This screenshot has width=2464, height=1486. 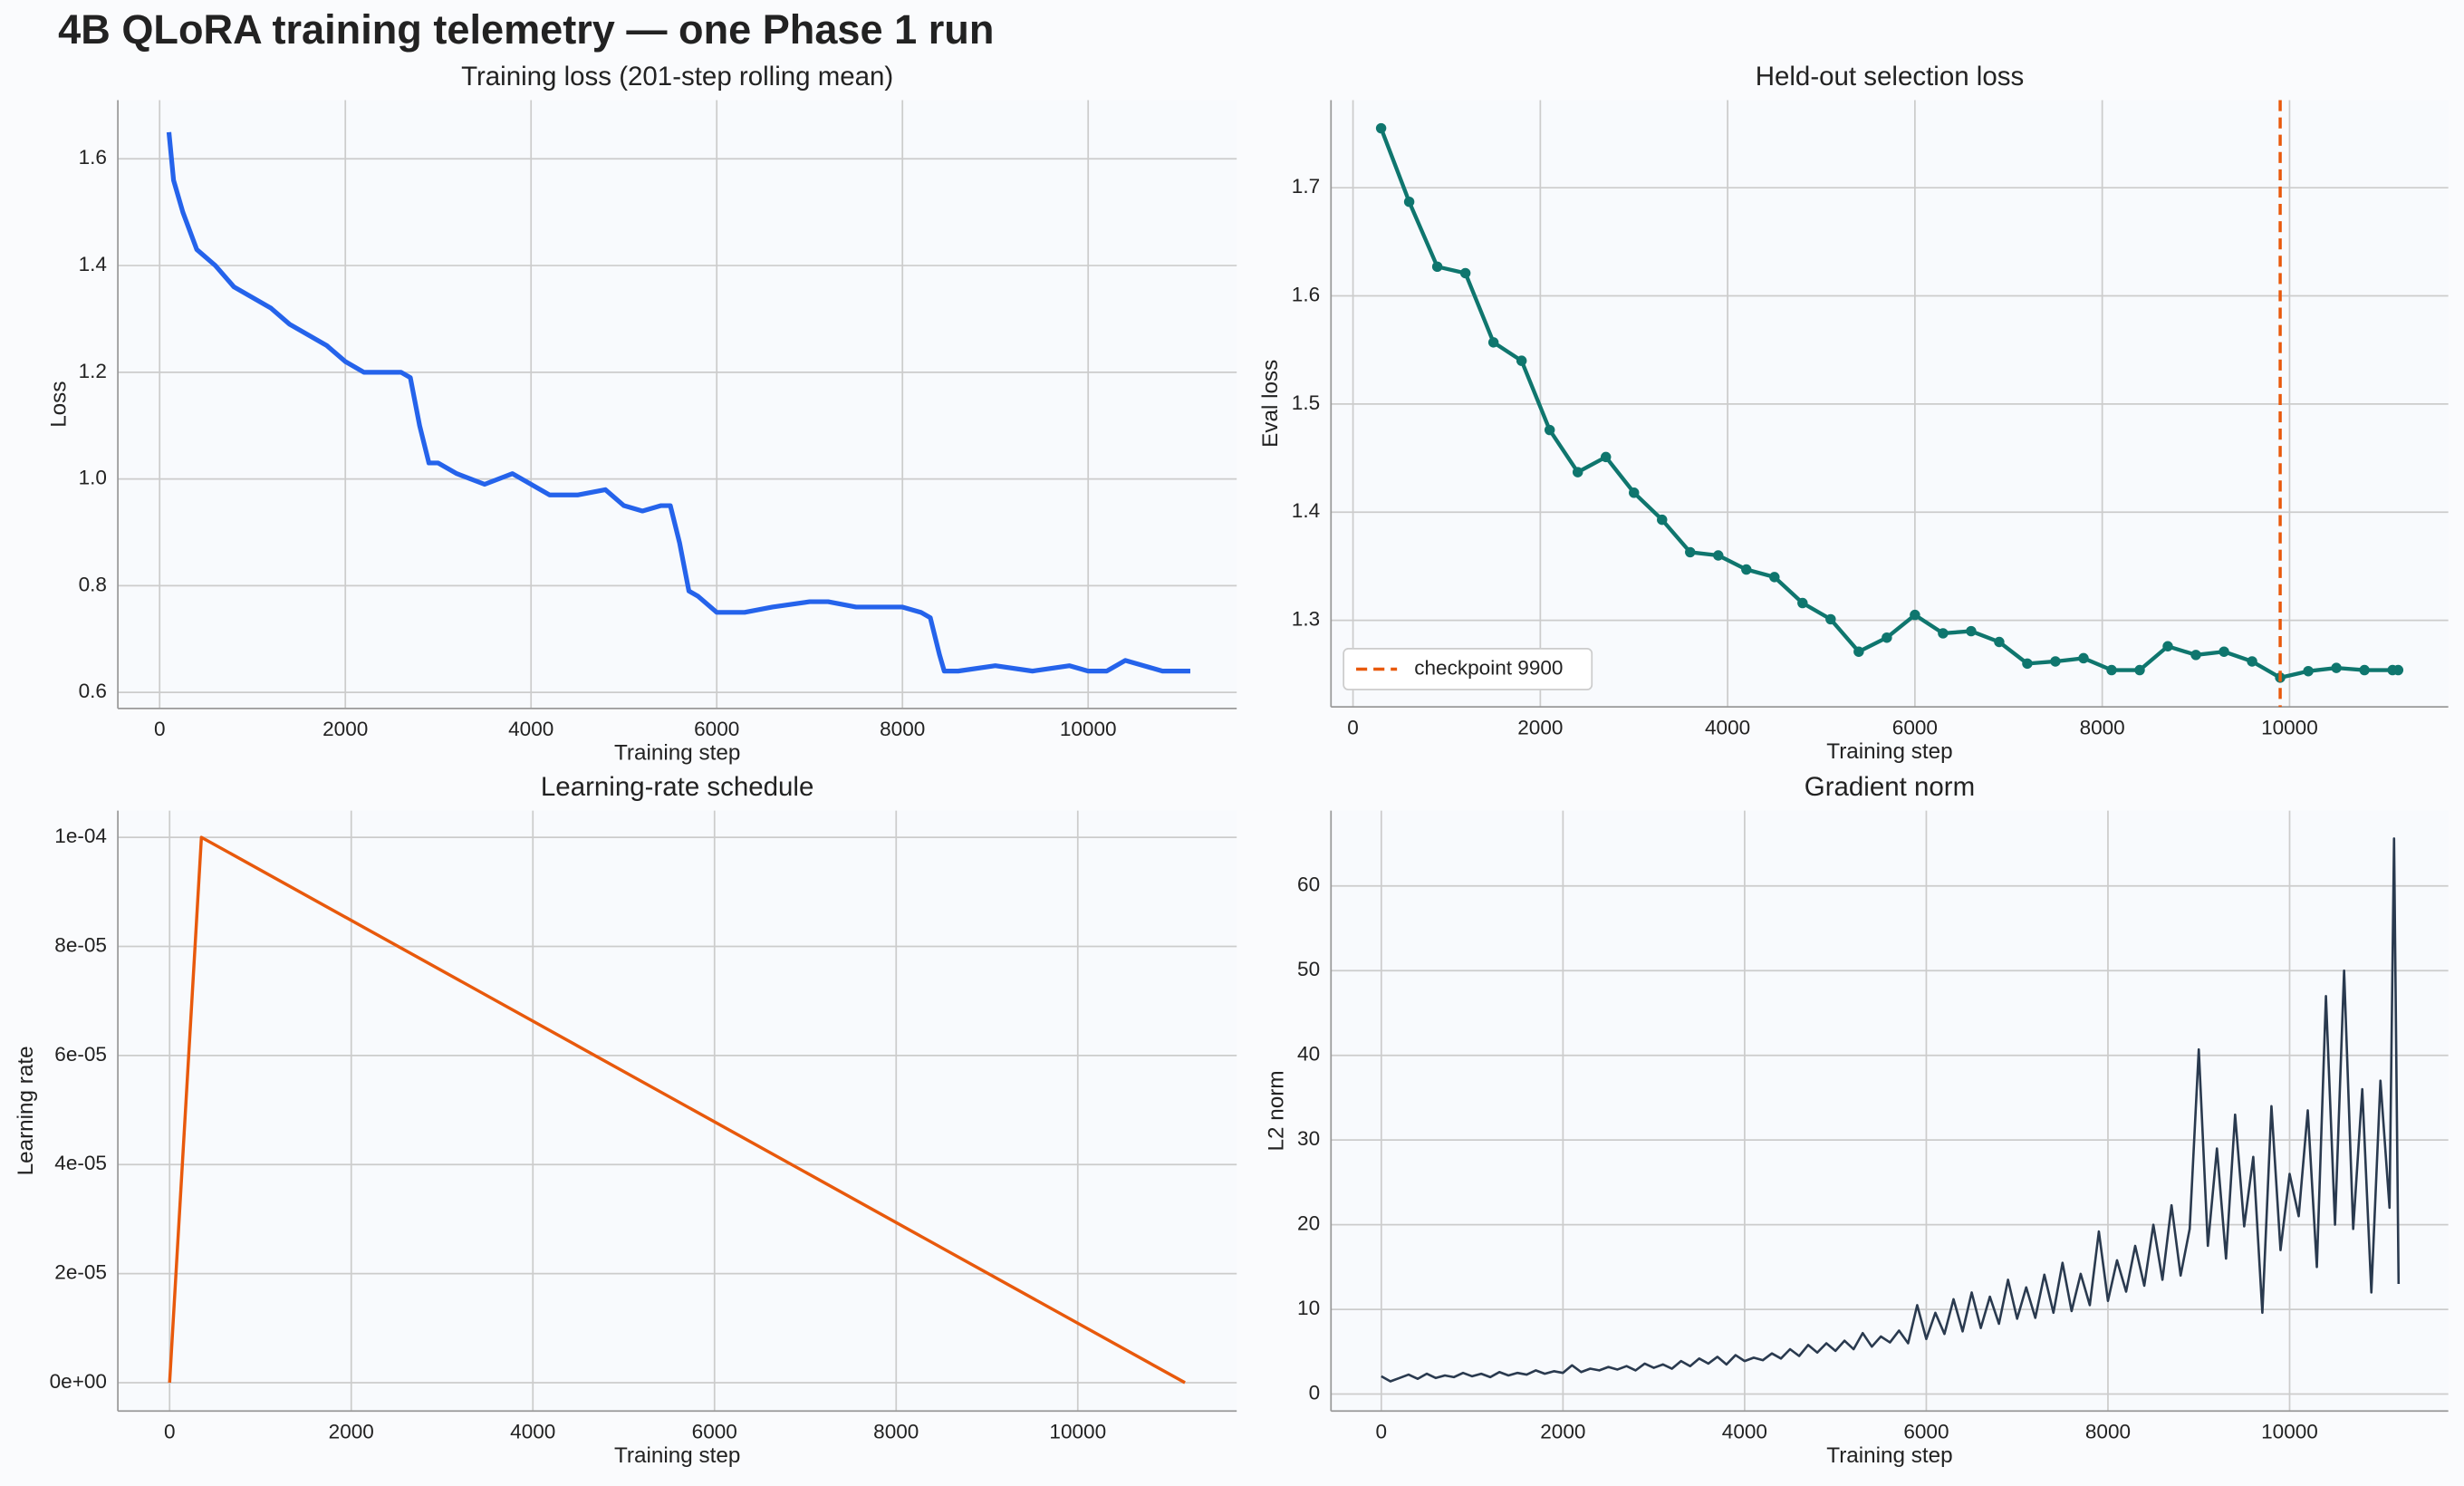 I want to click on y-tick-label: 1.7, so click(x=1306, y=187).